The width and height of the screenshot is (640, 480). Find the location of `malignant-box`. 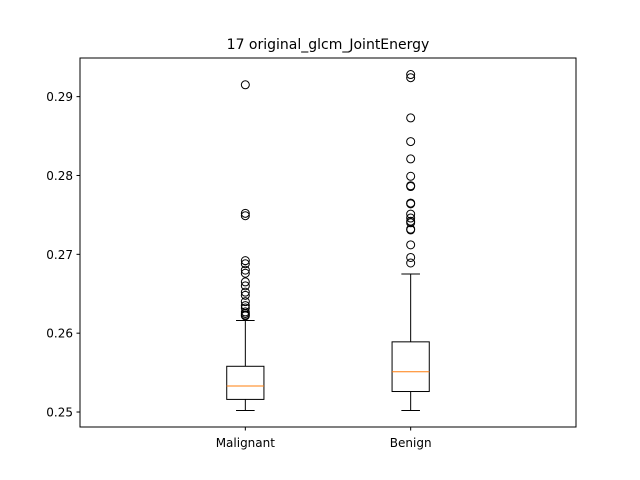

malignant-box is located at coordinates (245, 382).